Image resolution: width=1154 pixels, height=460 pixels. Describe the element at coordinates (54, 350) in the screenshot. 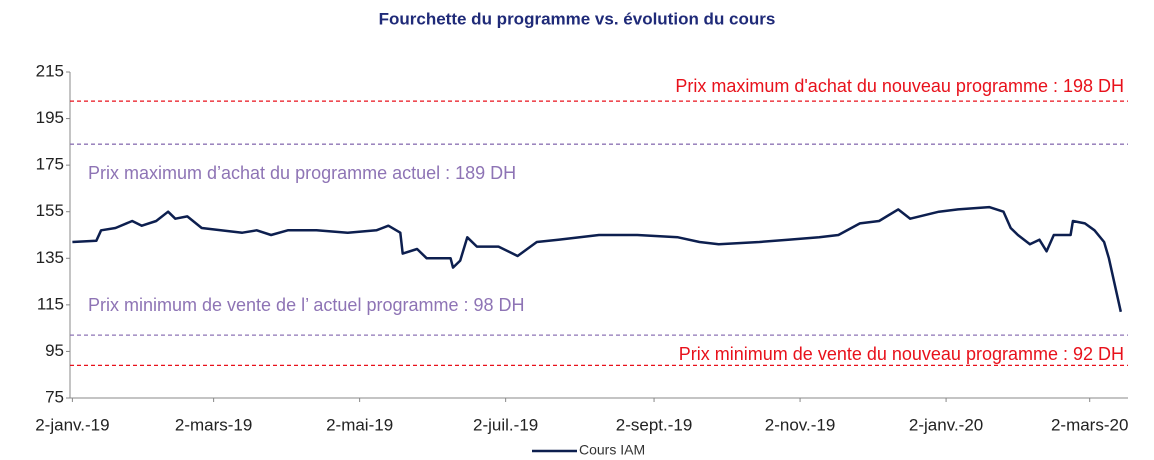

I see `y-tick-label: 95` at that location.